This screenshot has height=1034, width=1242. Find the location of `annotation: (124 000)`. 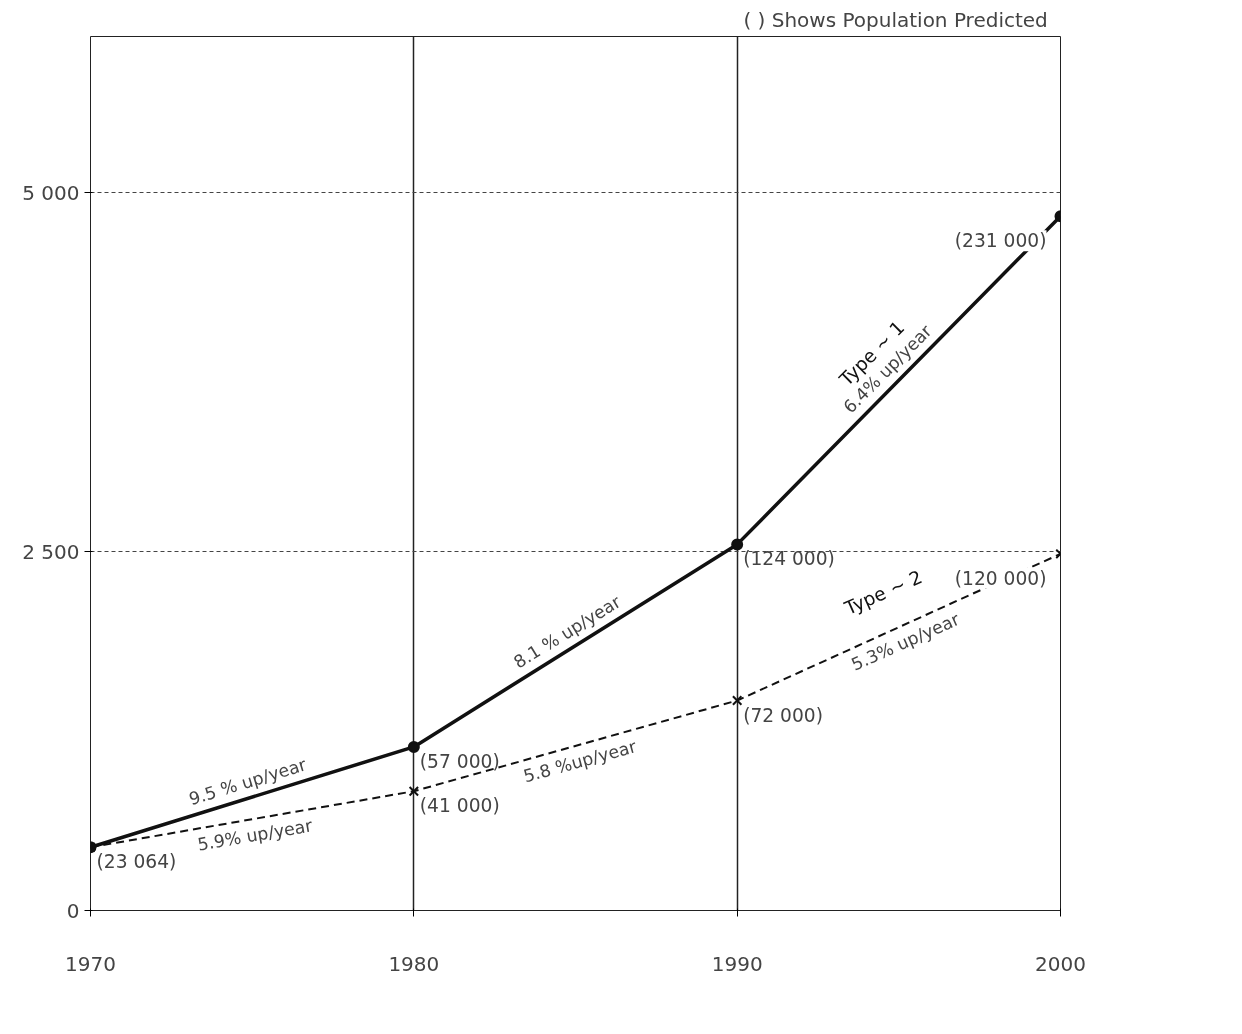

annotation: (124 000) is located at coordinates (789, 559).